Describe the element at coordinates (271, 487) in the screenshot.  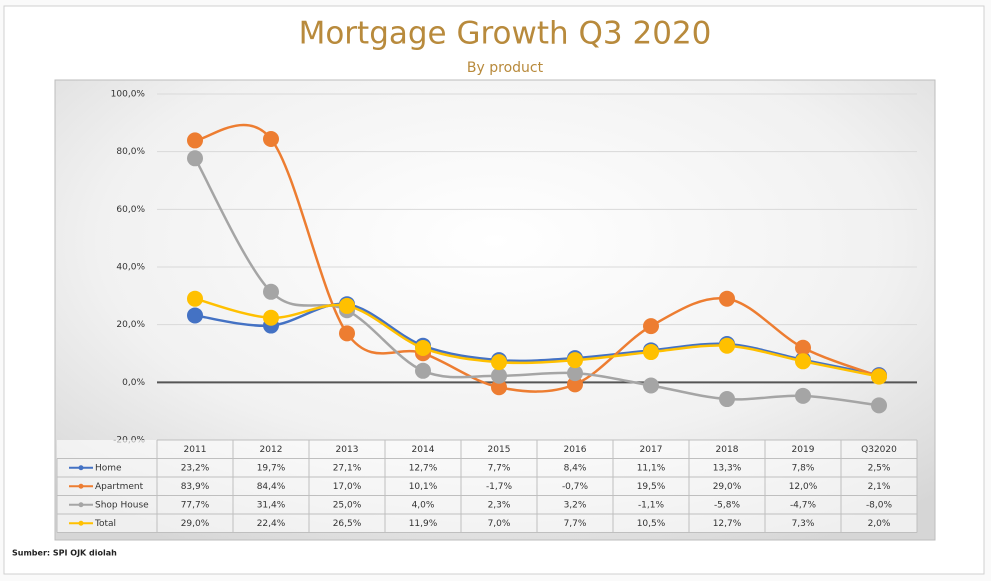
I see `table-cell: 84,4%` at that location.